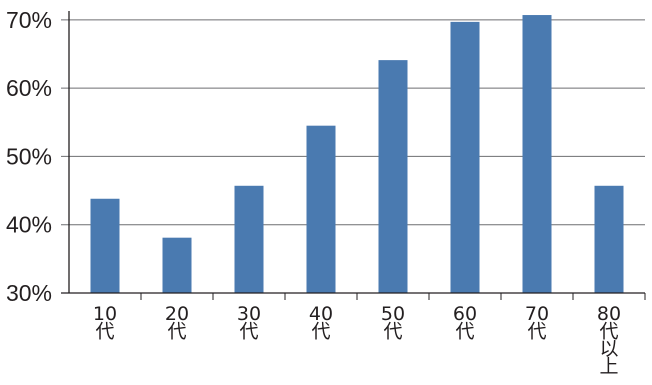 The image size is (652, 385). I want to click on y-tick-labels: 30% 40% 50% 60% 70%, so click(29, 156).